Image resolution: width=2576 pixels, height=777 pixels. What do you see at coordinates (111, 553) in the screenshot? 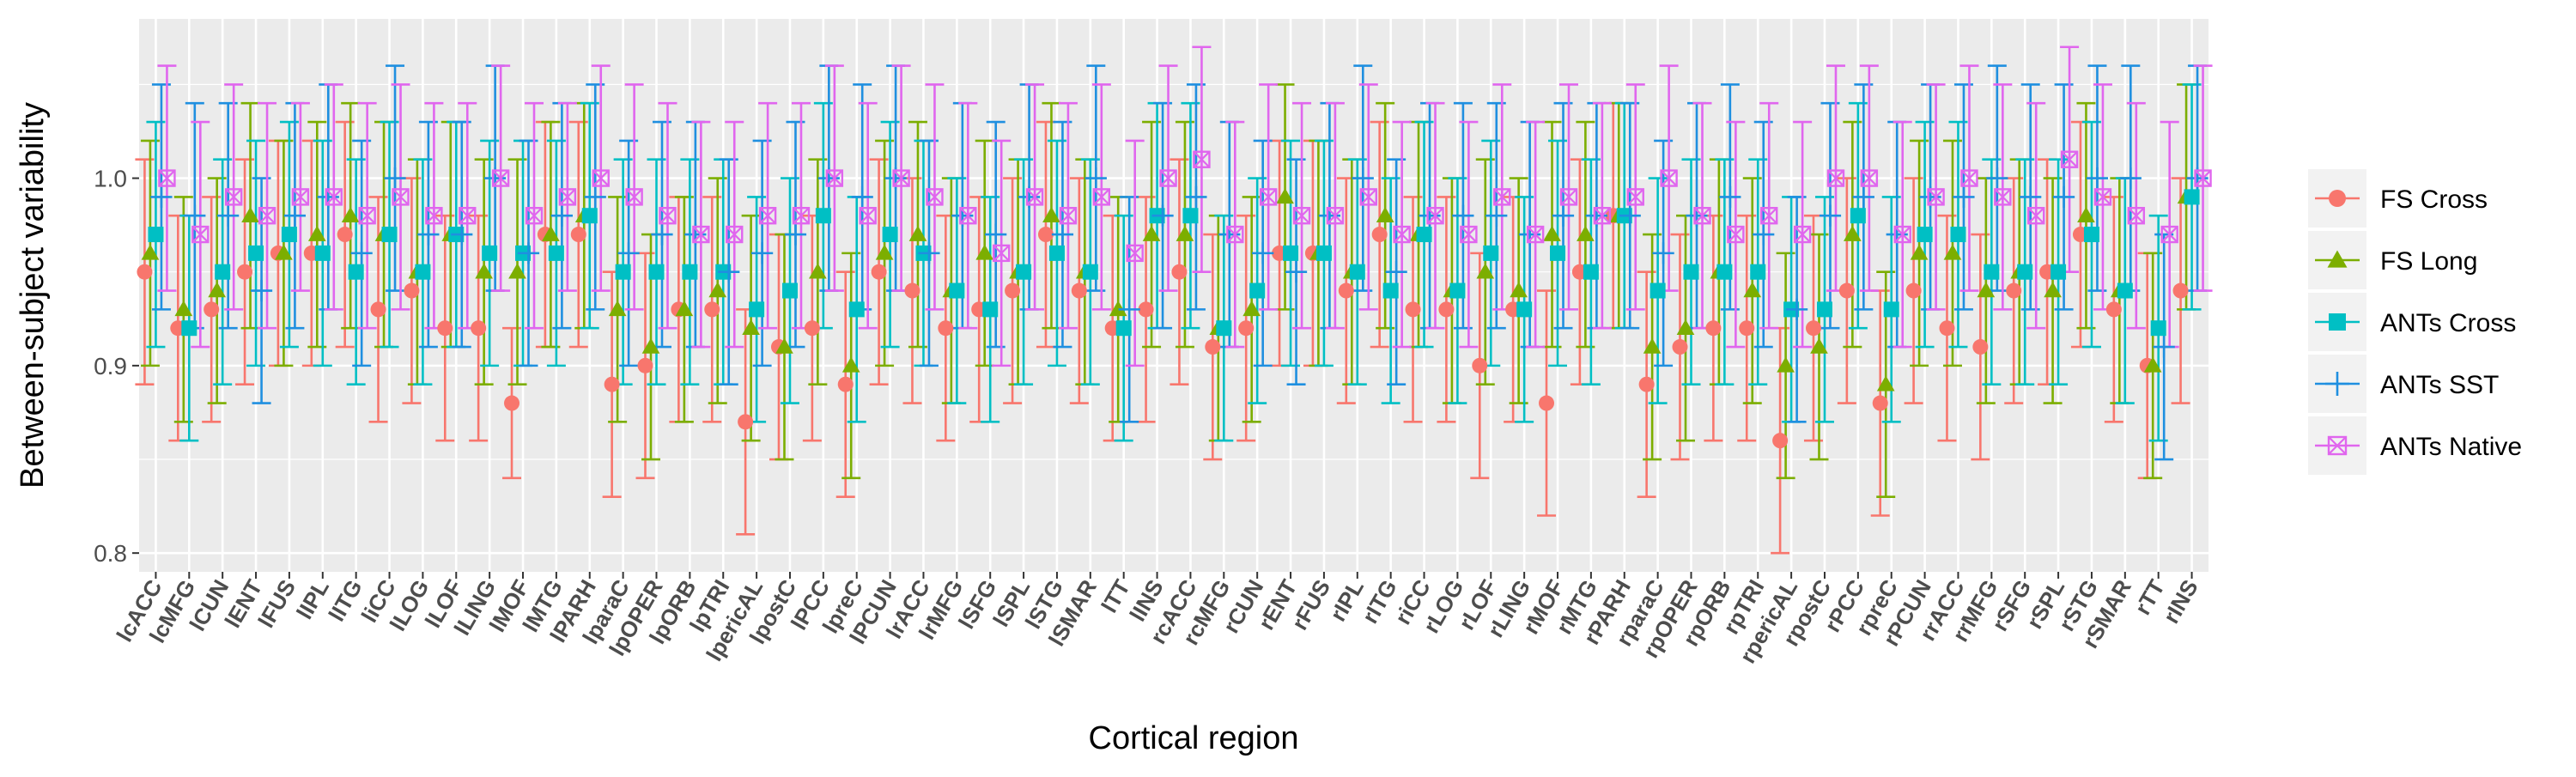
I see `y-tick-label: 0.8` at bounding box center [111, 553].